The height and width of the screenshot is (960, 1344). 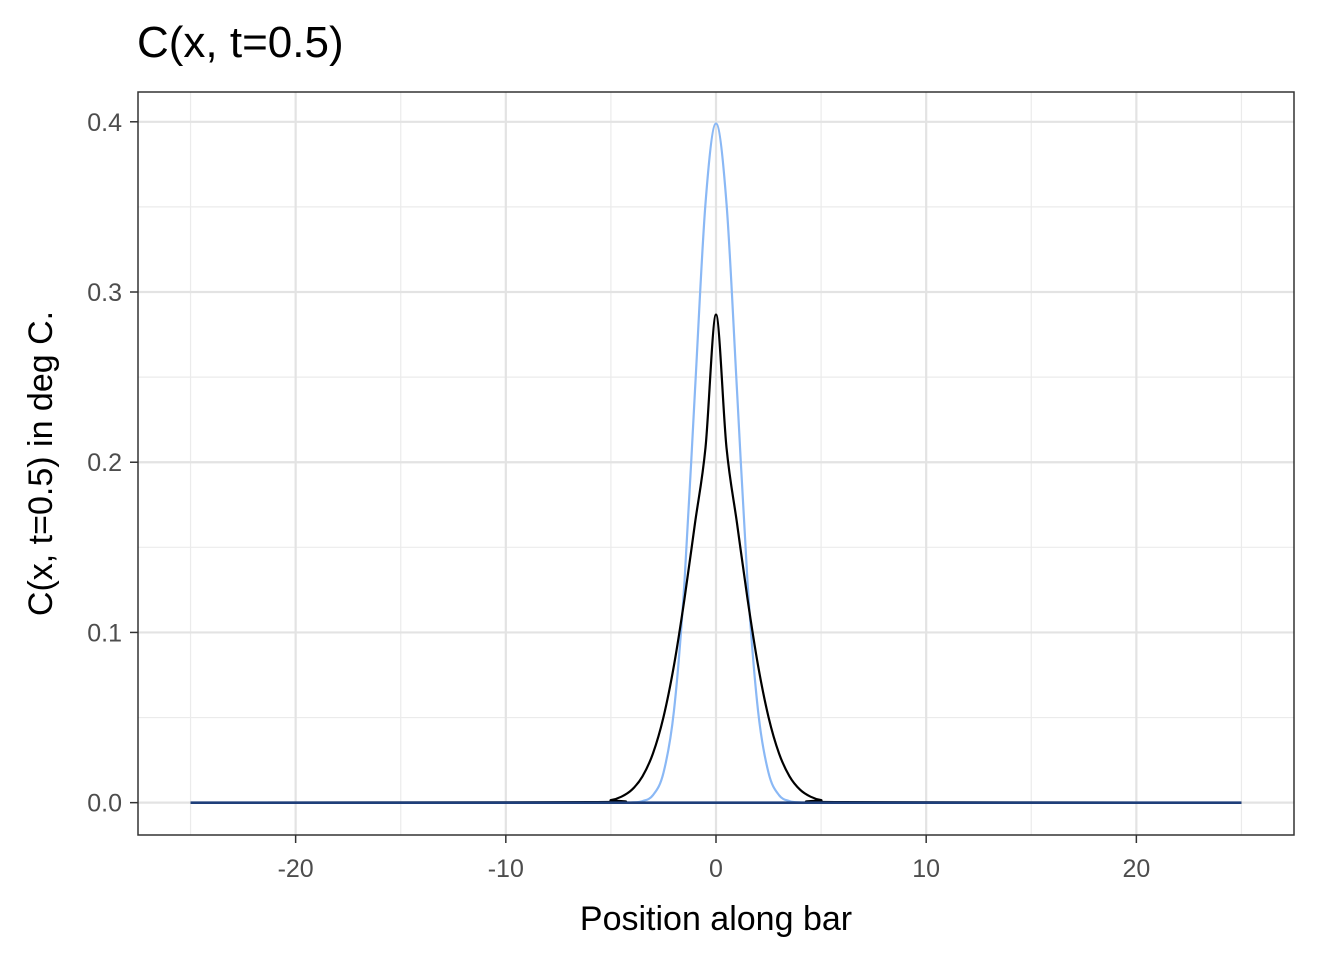 What do you see at coordinates (716, 869) in the screenshot?
I see `x-tick-label: 0` at bounding box center [716, 869].